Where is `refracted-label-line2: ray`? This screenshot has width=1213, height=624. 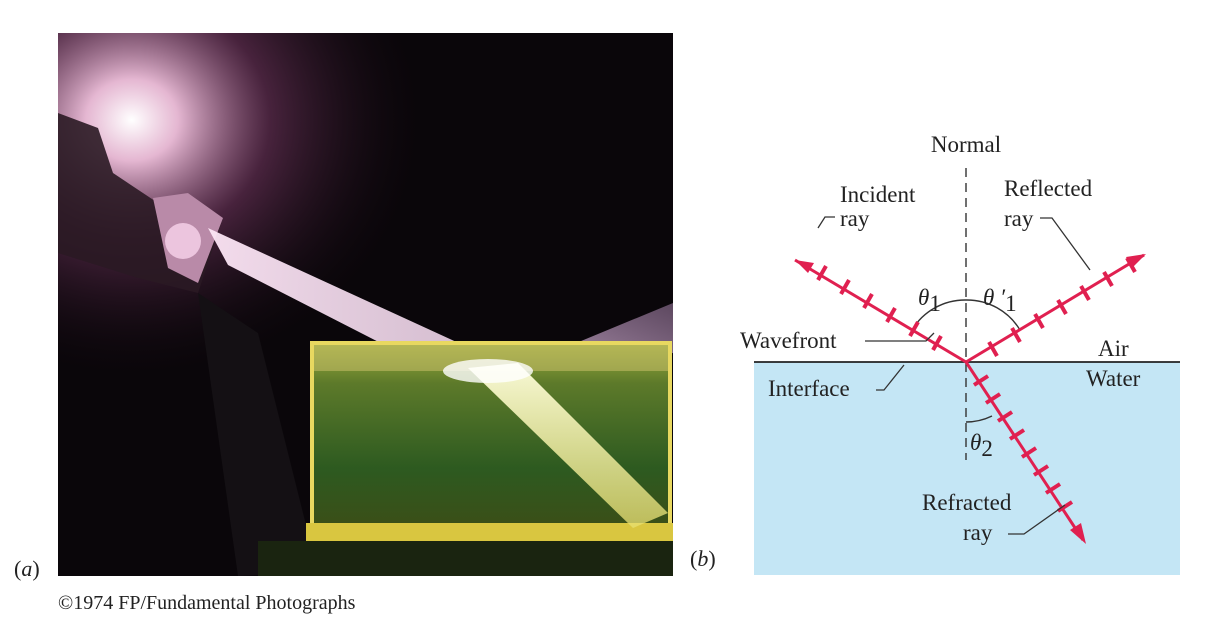
refracted-label-line2: ray is located at coordinates (978, 532).